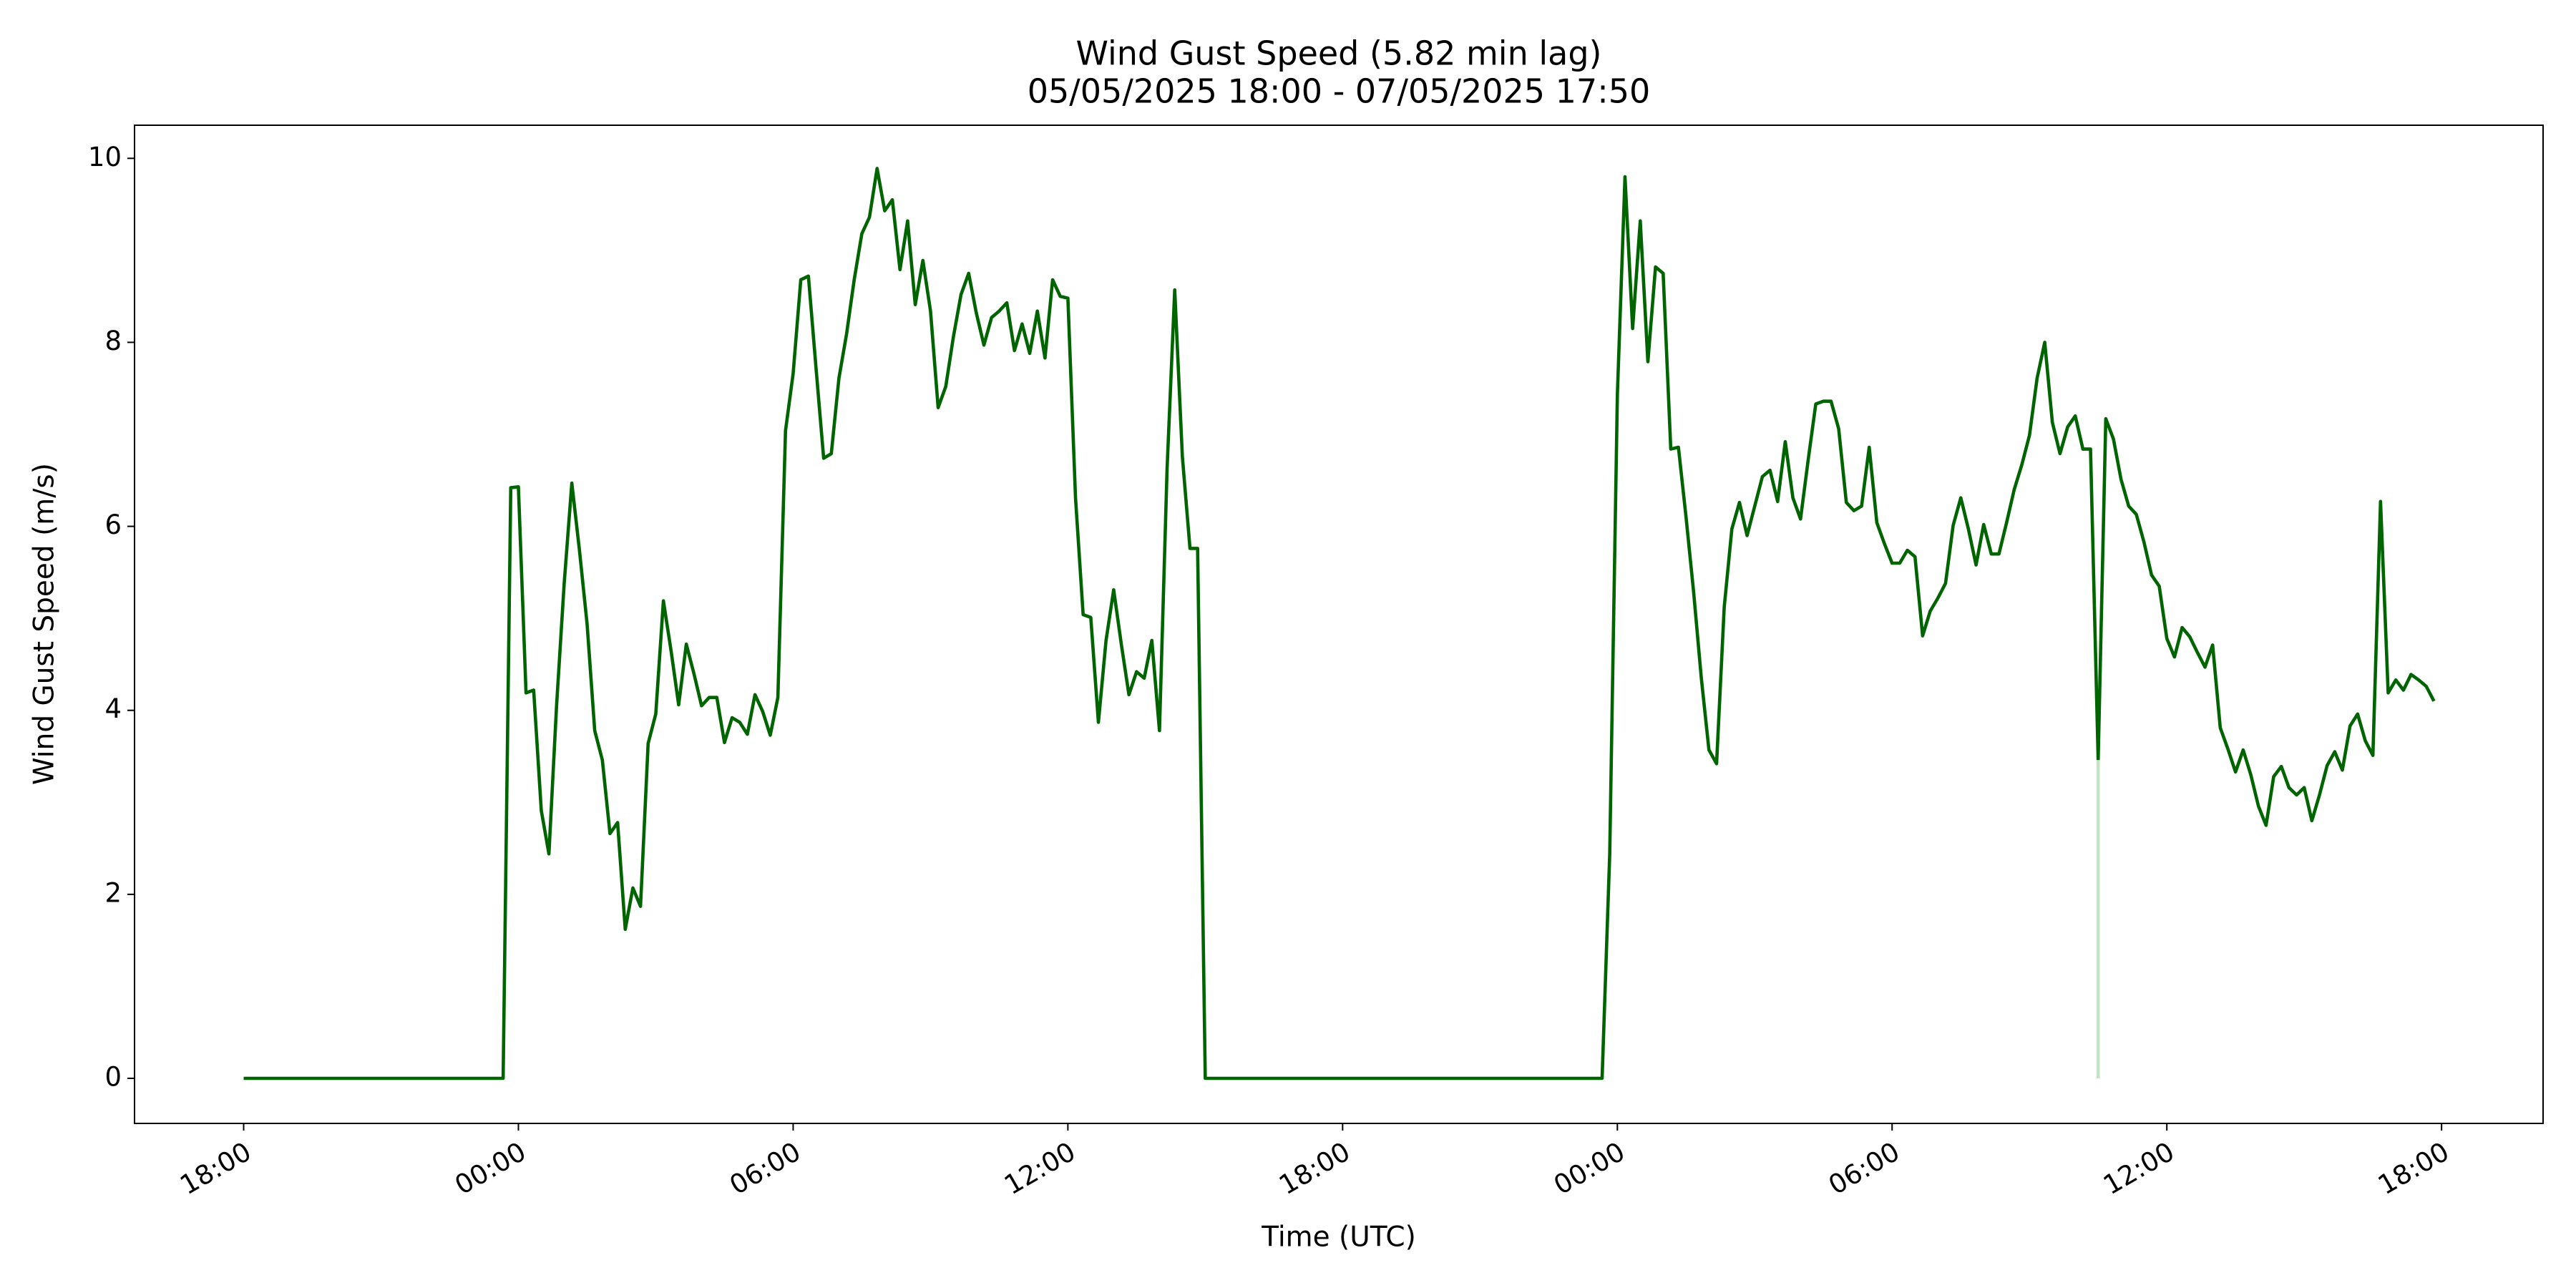 This screenshot has height=1288, width=2576. Describe the element at coordinates (45, 624) in the screenshot. I see `y-axis-label: Wind Gust Speed (m/s)` at that location.